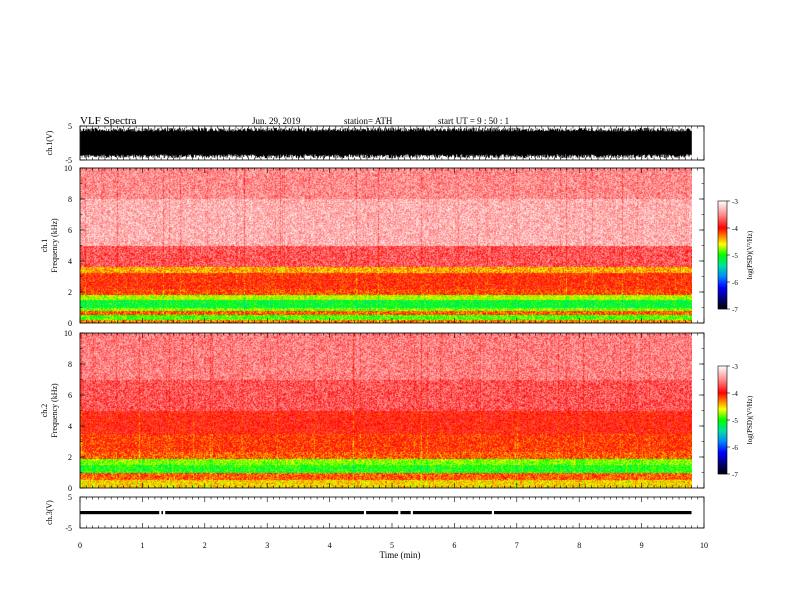  I want to click on date-label: Jun. 29, 2019, so click(276, 121).